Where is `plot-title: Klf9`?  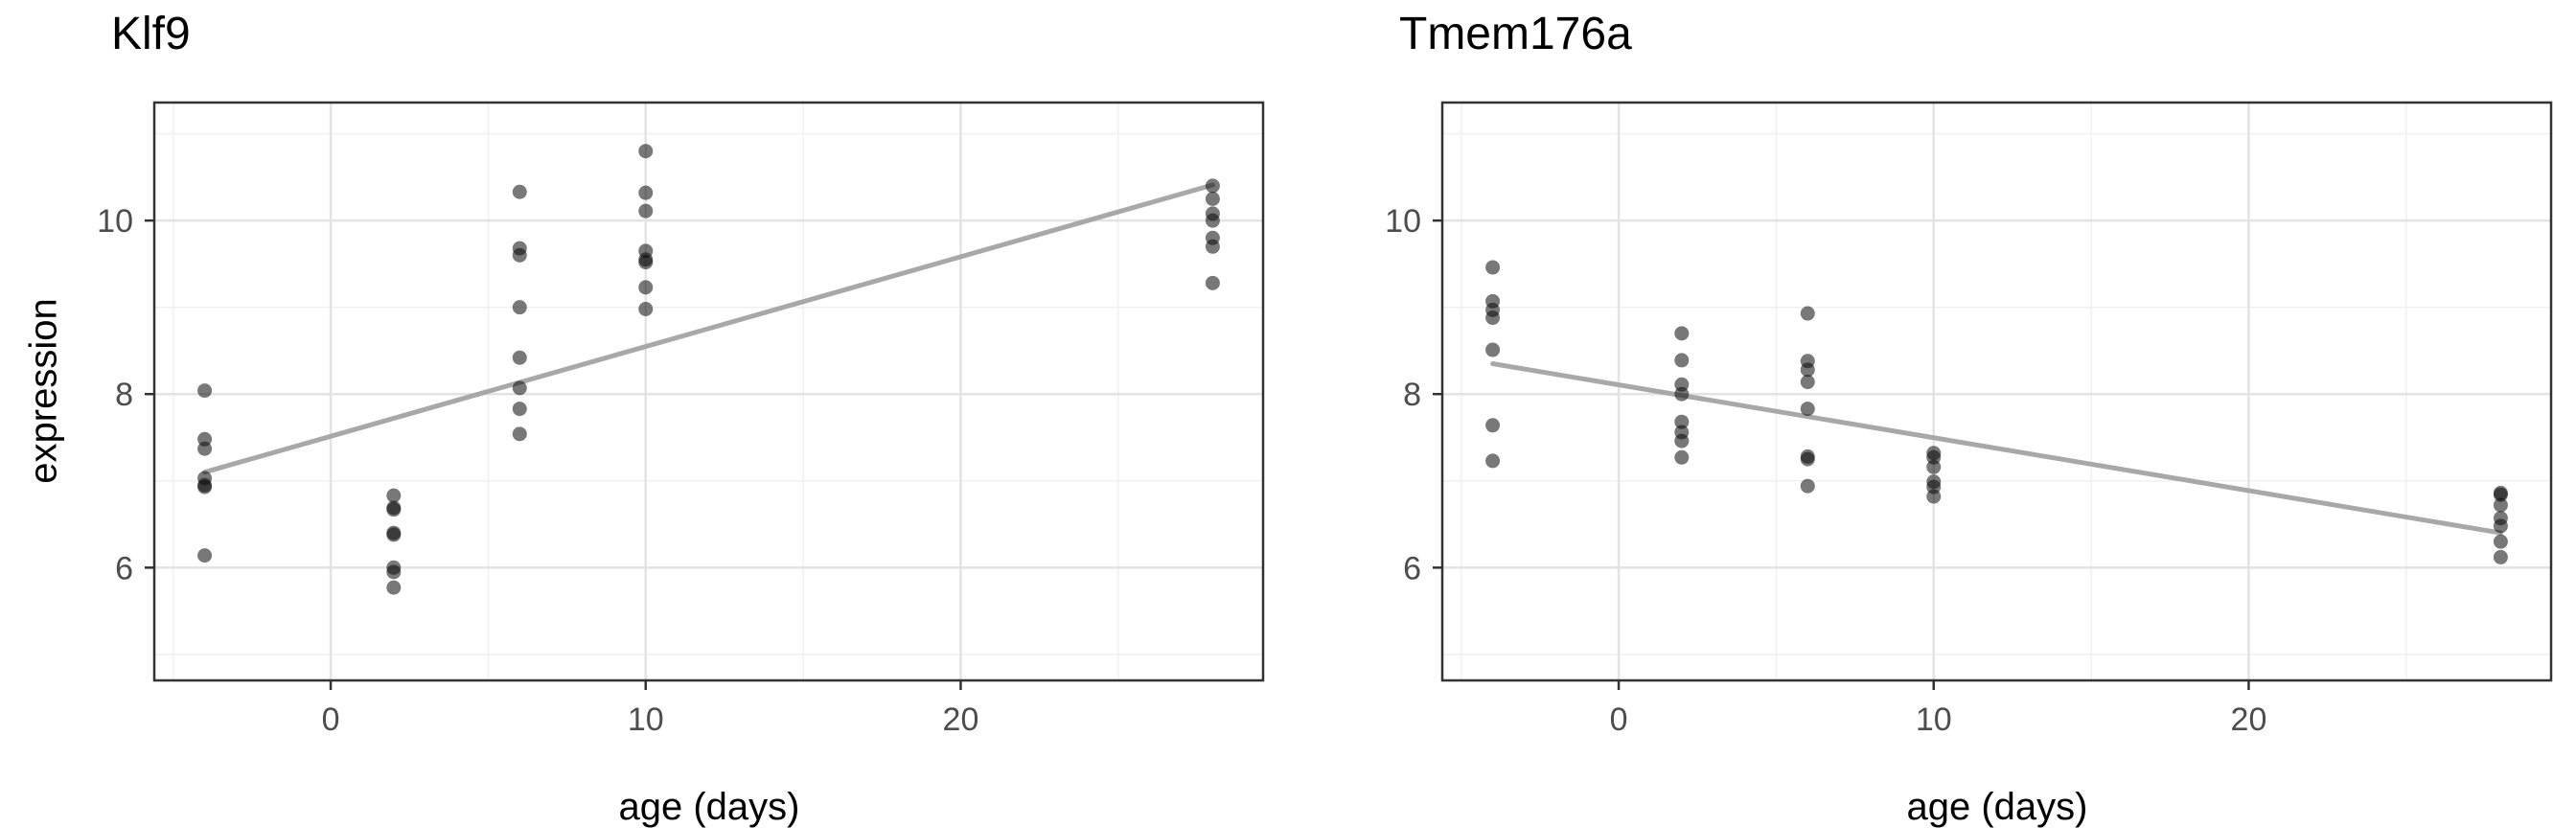
plot-title: Klf9 is located at coordinates (151, 34).